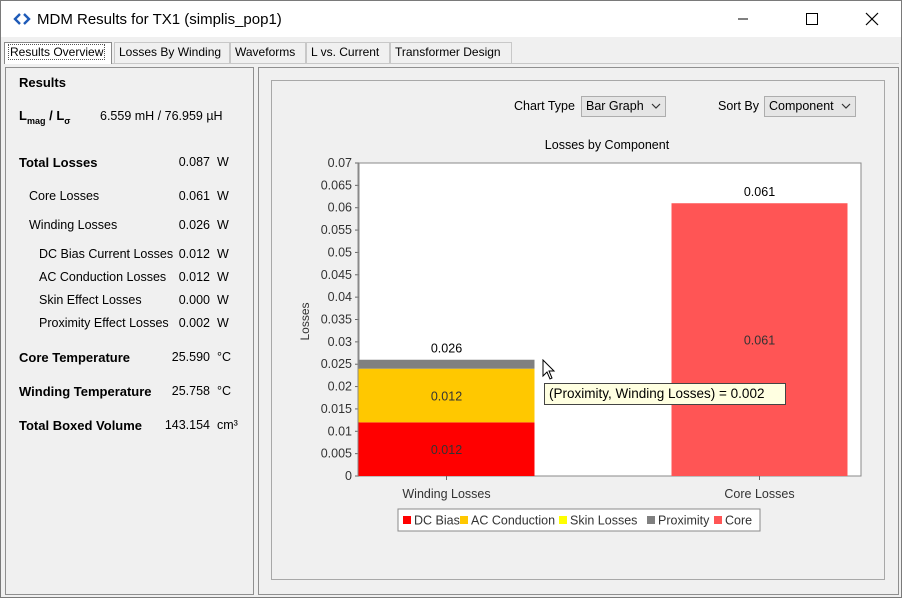 The width and height of the screenshot is (902, 598). What do you see at coordinates (223, 225) in the screenshot?
I see `winding-losses-unit: W` at bounding box center [223, 225].